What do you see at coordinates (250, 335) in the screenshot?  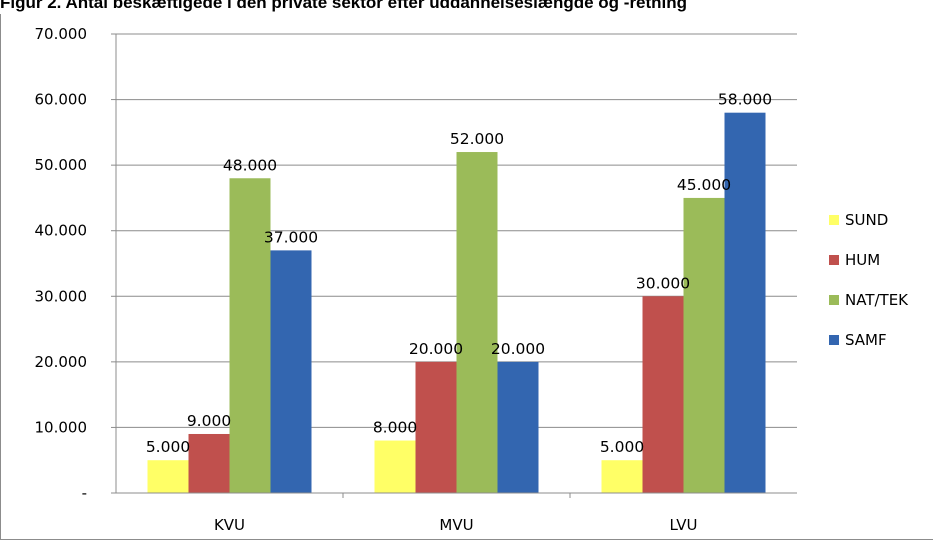 I see `bar-nat-tek-kvu` at bounding box center [250, 335].